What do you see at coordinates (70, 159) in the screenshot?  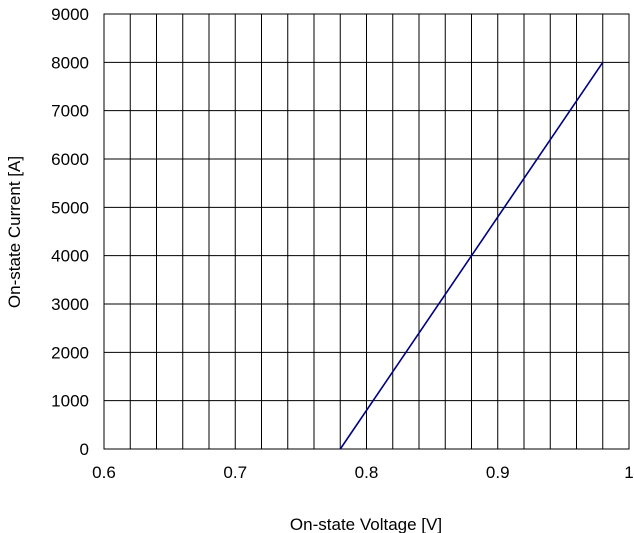 I see `y-tick-label: 6000` at bounding box center [70, 159].